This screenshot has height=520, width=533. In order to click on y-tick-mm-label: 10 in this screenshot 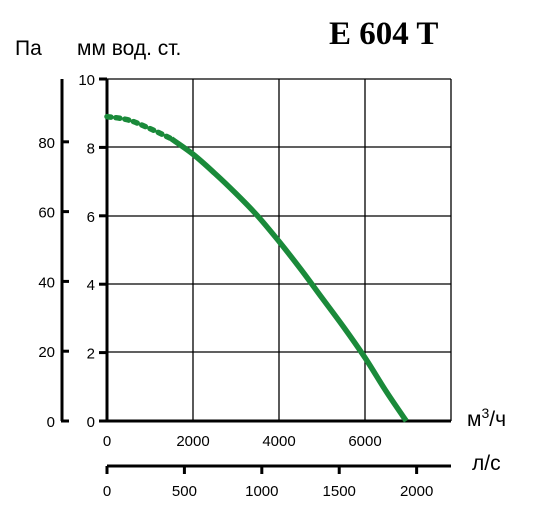, I will do `click(86, 80)`.